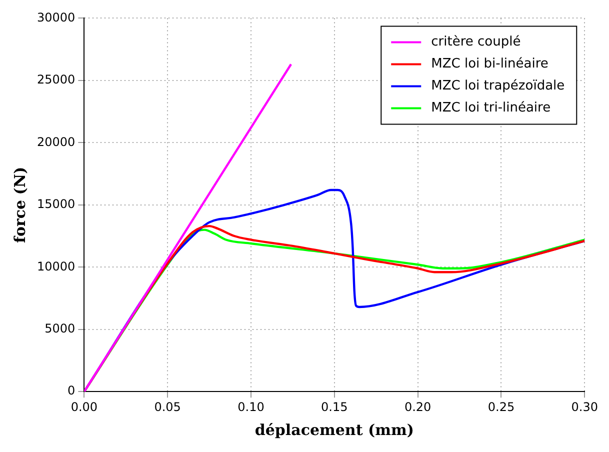 This screenshot has width=609, height=452. Describe the element at coordinates (56, 141) in the screenshot. I see `y-tick-label: 20000` at that location.